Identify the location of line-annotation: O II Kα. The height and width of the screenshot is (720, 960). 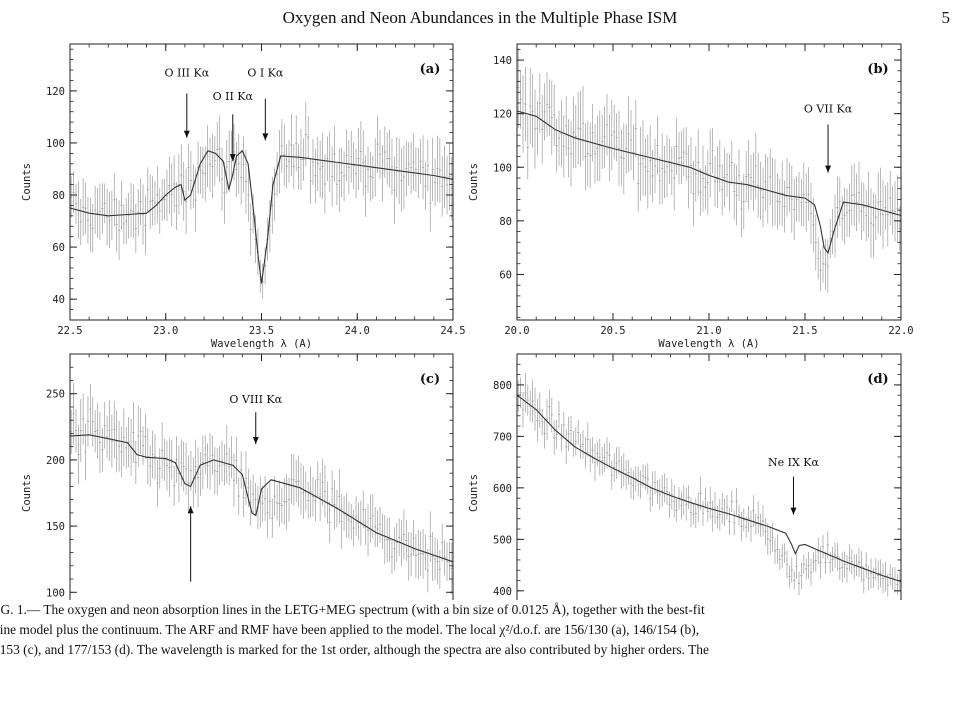
(233, 96).